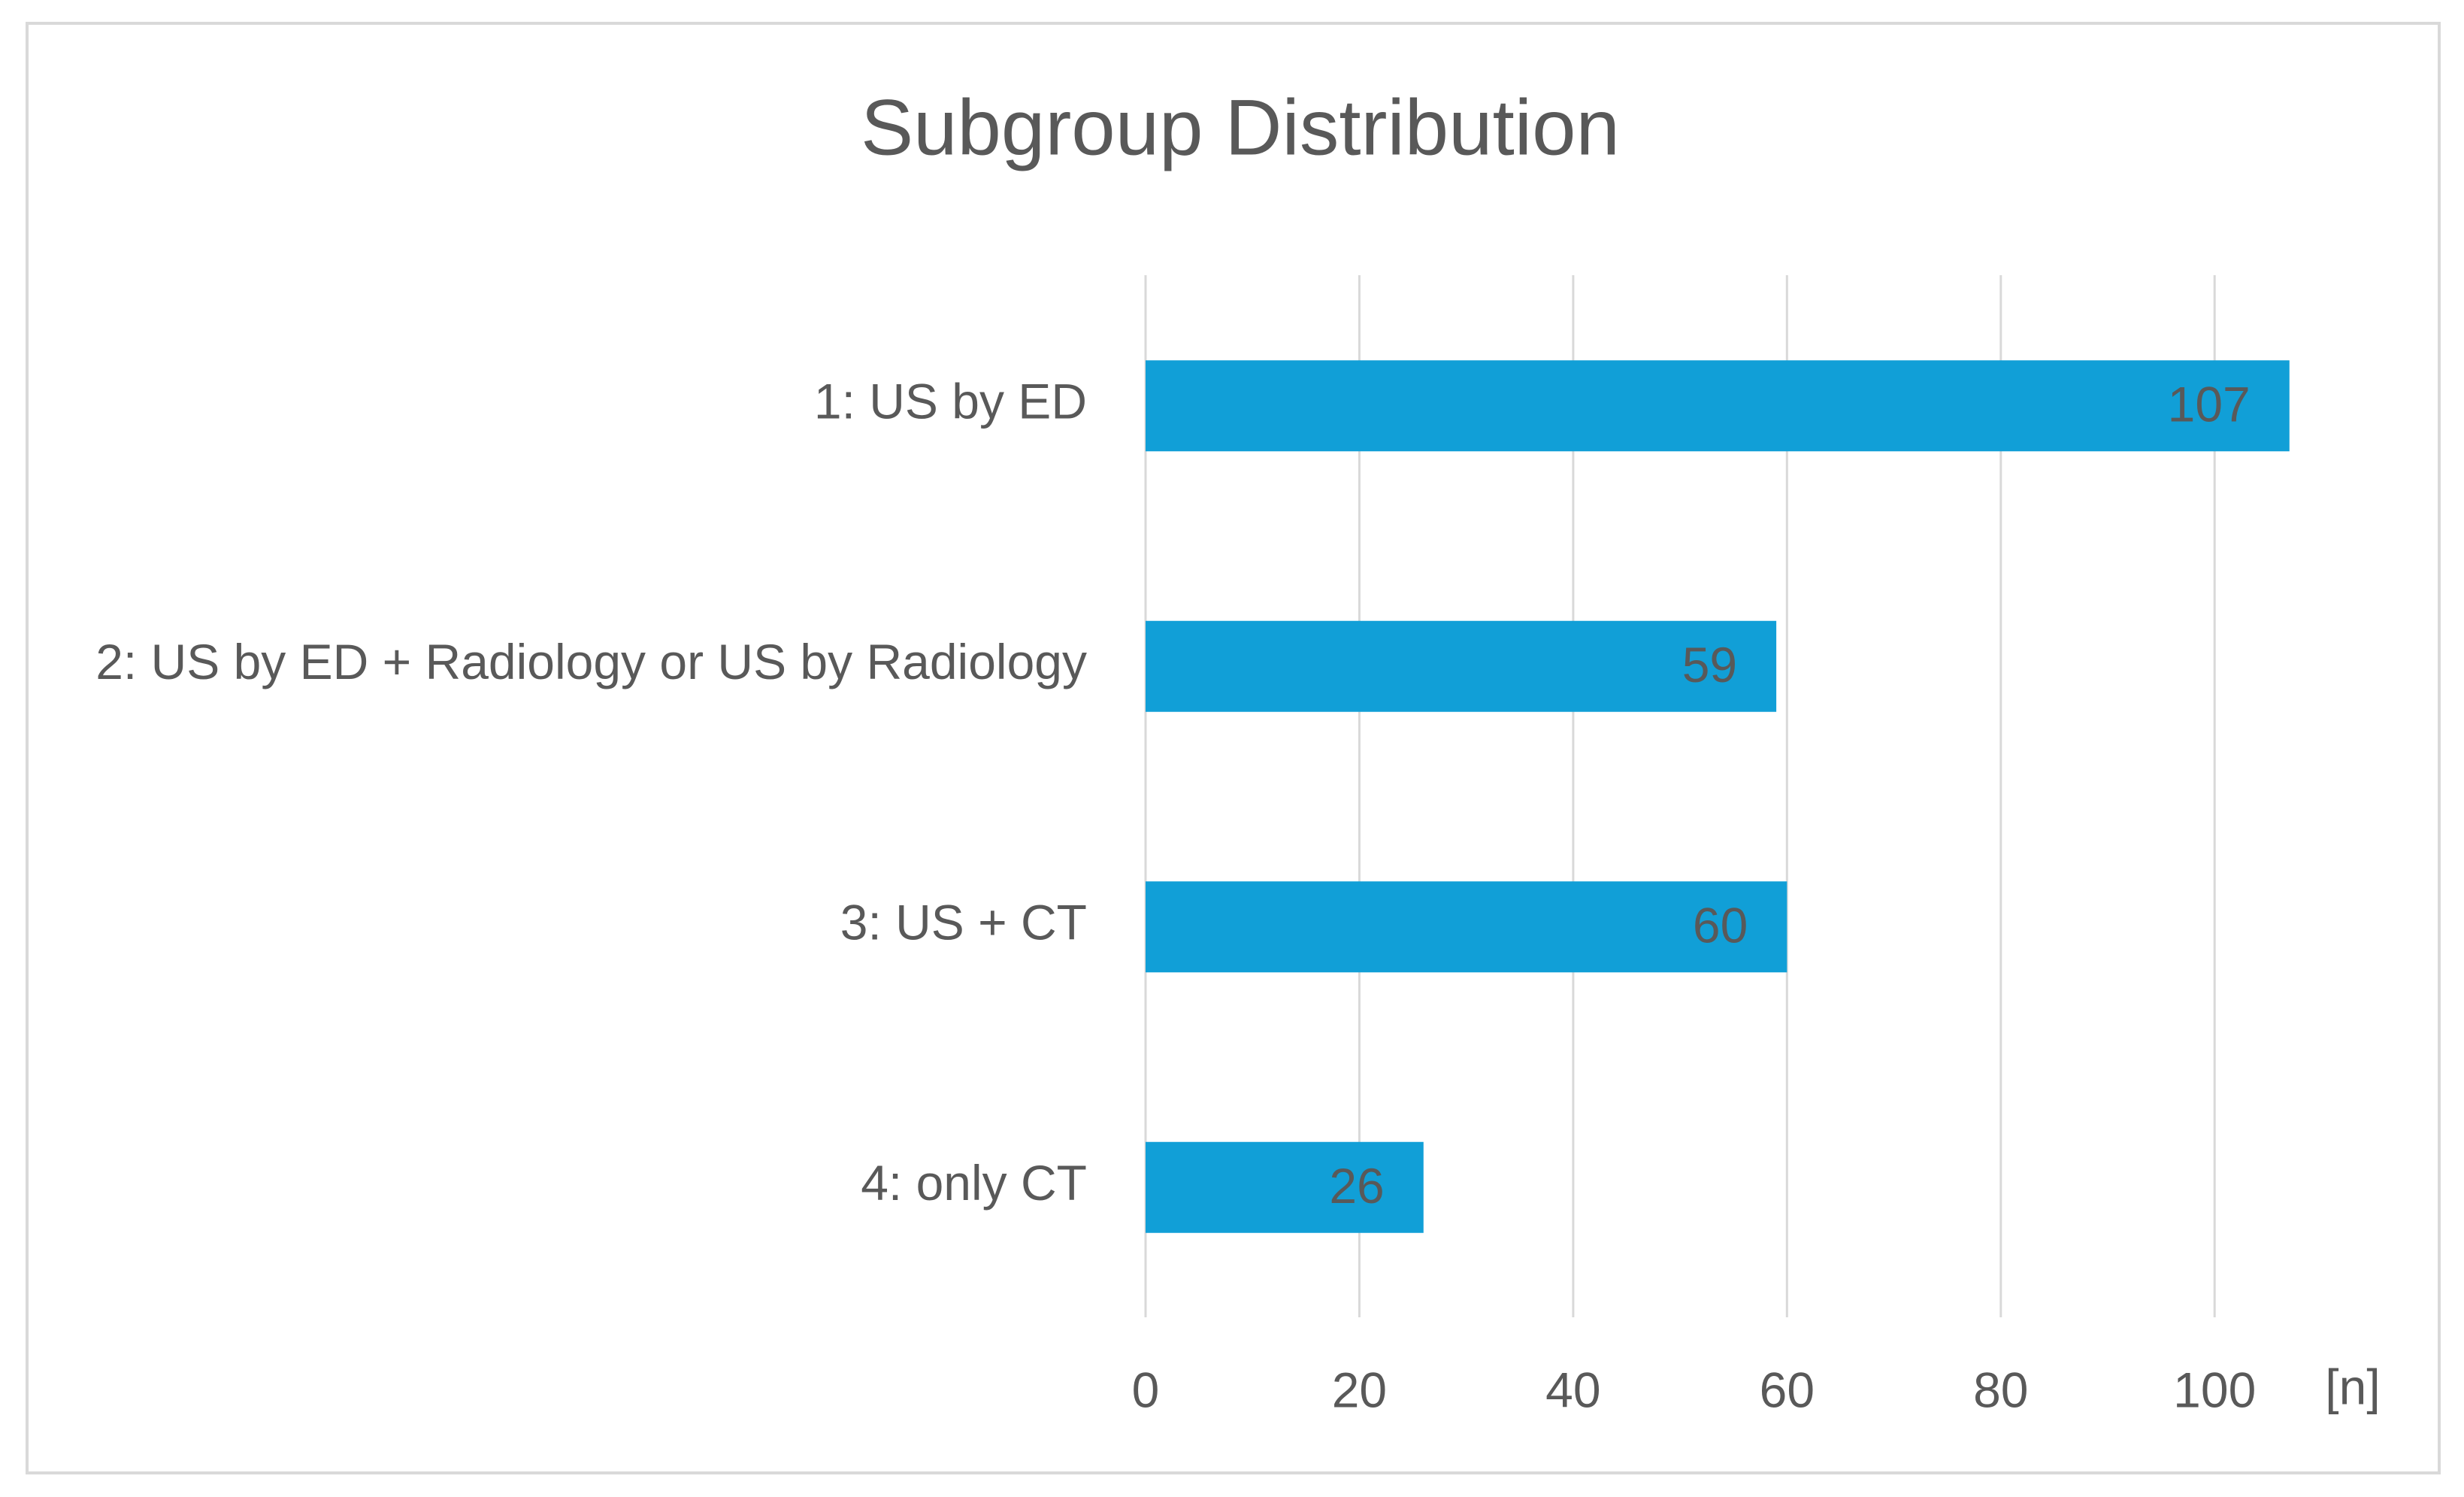 The height and width of the screenshot is (1497, 2464). What do you see at coordinates (950, 401) in the screenshot?
I see `y-tick-label: 1: US by ED` at bounding box center [950, 401].